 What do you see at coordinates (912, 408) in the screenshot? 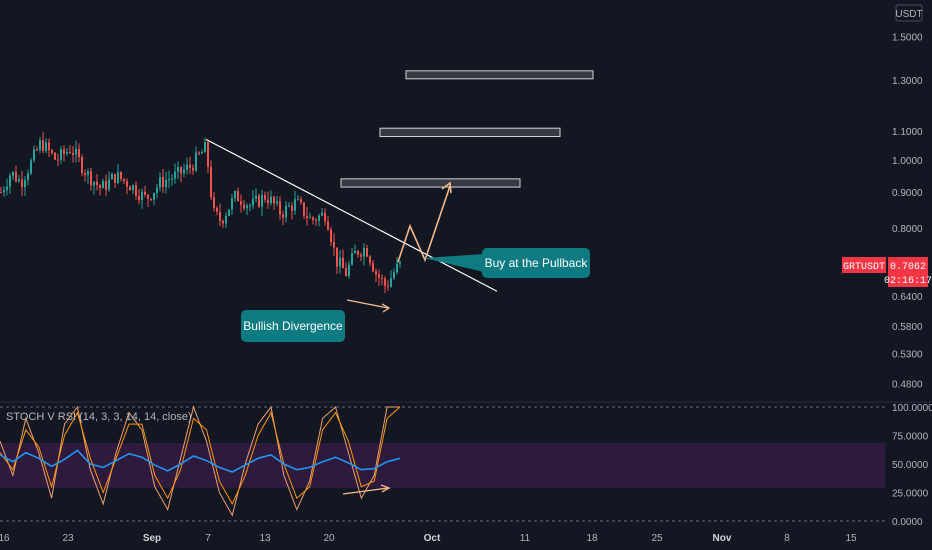
I see `indicator-tick-label: 100.0000` at bounding box center [912, 408].